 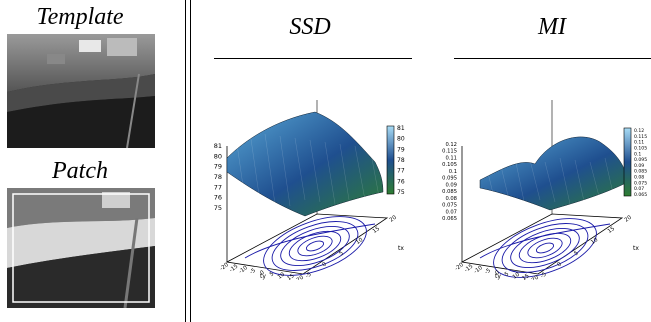 I want to click on colorbar-tick-label: 79, so click(x=401, y=149).